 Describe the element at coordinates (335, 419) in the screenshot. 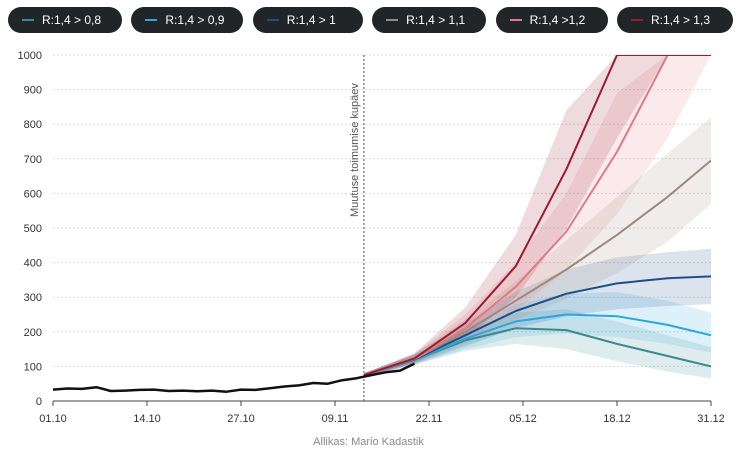

I see `x-tick-label: 09.11` at that location.